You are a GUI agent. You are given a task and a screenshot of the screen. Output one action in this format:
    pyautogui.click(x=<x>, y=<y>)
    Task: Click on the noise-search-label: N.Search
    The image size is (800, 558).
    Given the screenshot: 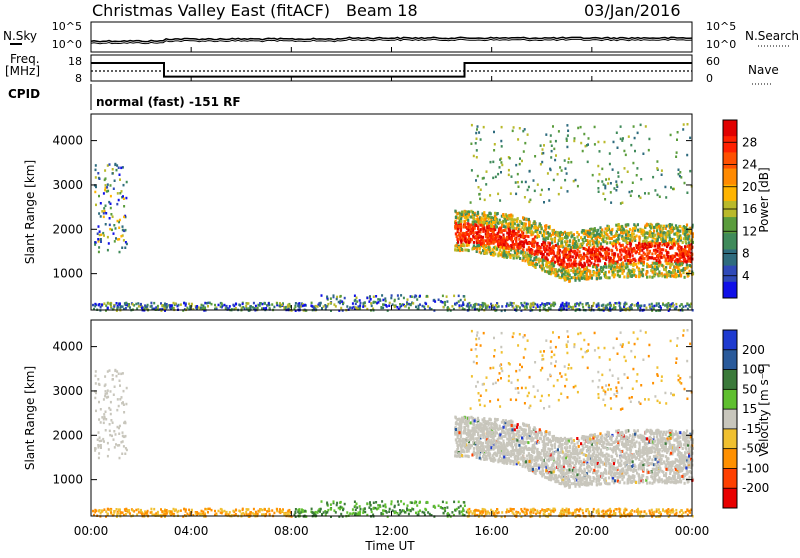 What is the action you would take?
    pyautogui.click(x=772, y=36)
    